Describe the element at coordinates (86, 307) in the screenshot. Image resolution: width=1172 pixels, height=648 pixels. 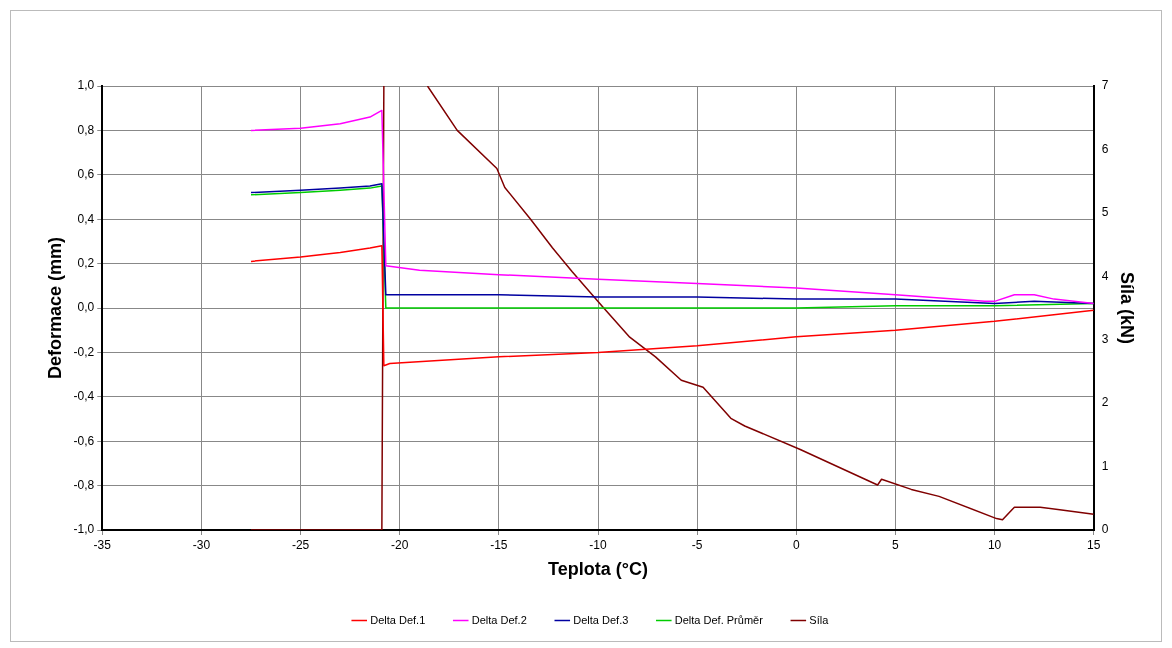
I see `y-tick-label: 0,0` at that location.